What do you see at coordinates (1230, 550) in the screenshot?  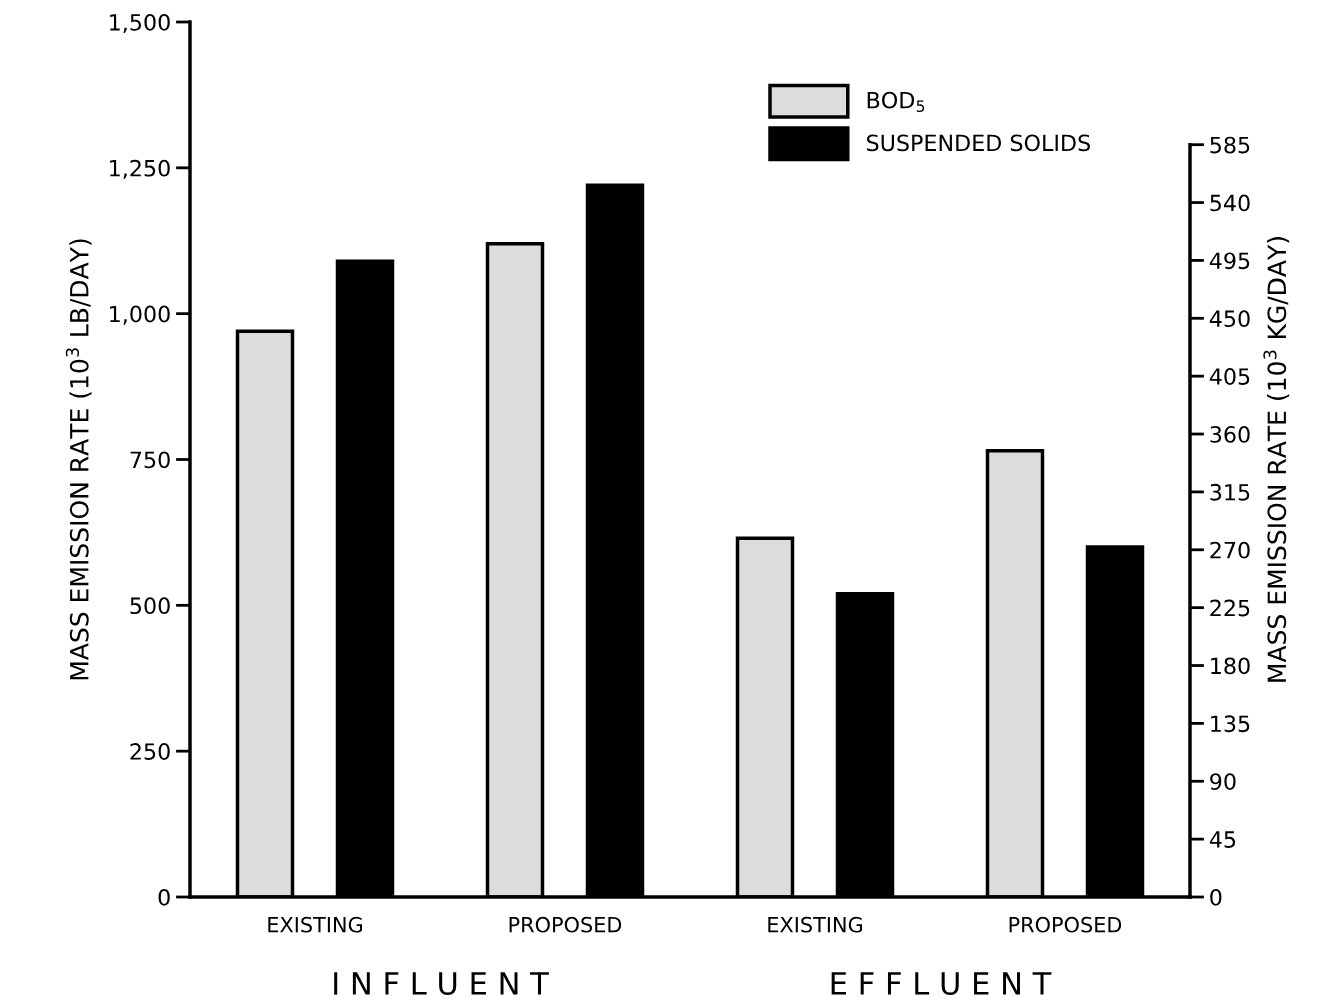 I see `y2-tick-label: 270` at bounding box center [1230, 550].